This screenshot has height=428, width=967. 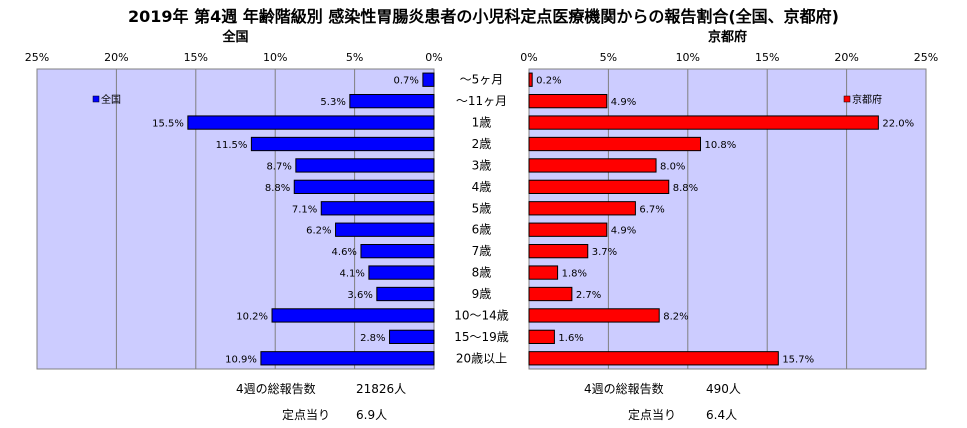 What do you see at coordinates (482, 208) in the screenshot?
I see `category-label: 5歳` at bounding box center [482, 208].